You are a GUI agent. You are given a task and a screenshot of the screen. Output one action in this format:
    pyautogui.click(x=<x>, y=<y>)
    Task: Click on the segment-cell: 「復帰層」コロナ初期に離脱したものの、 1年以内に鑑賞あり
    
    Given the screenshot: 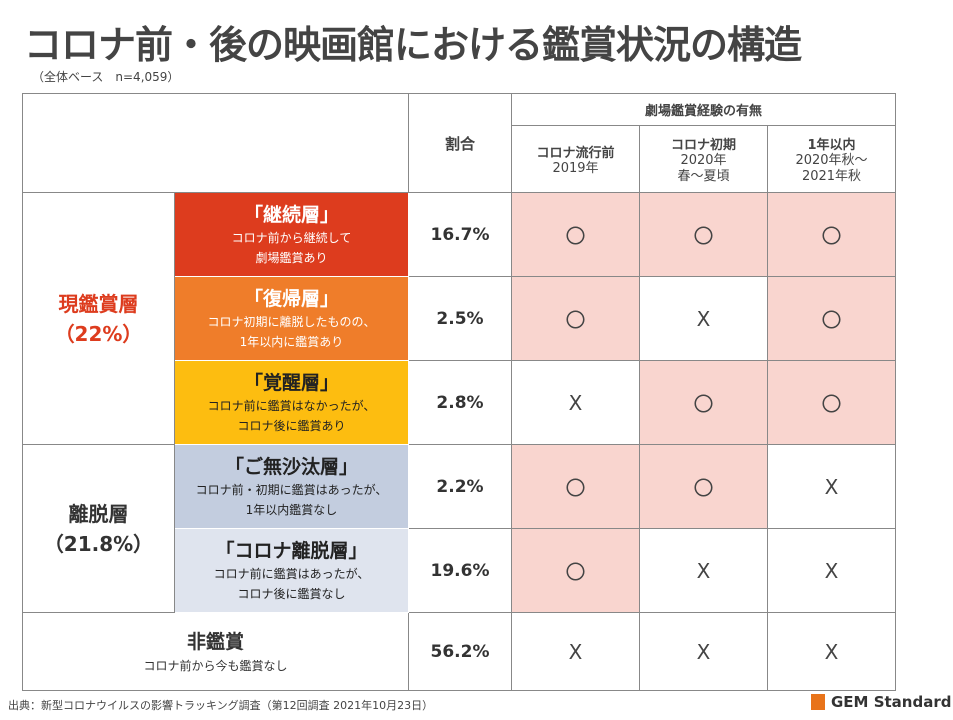 What is the action you would take?
    pyautogui.click(x=291, y=318)
    